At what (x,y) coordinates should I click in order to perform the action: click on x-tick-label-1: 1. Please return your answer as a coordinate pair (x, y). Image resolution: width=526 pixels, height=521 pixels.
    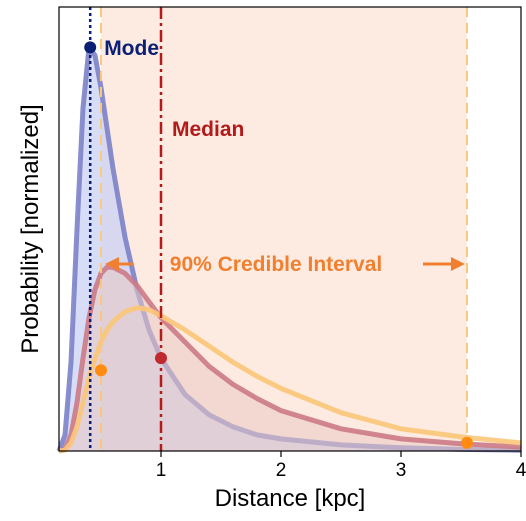
    Looking at the image, I should click on (161, 470).